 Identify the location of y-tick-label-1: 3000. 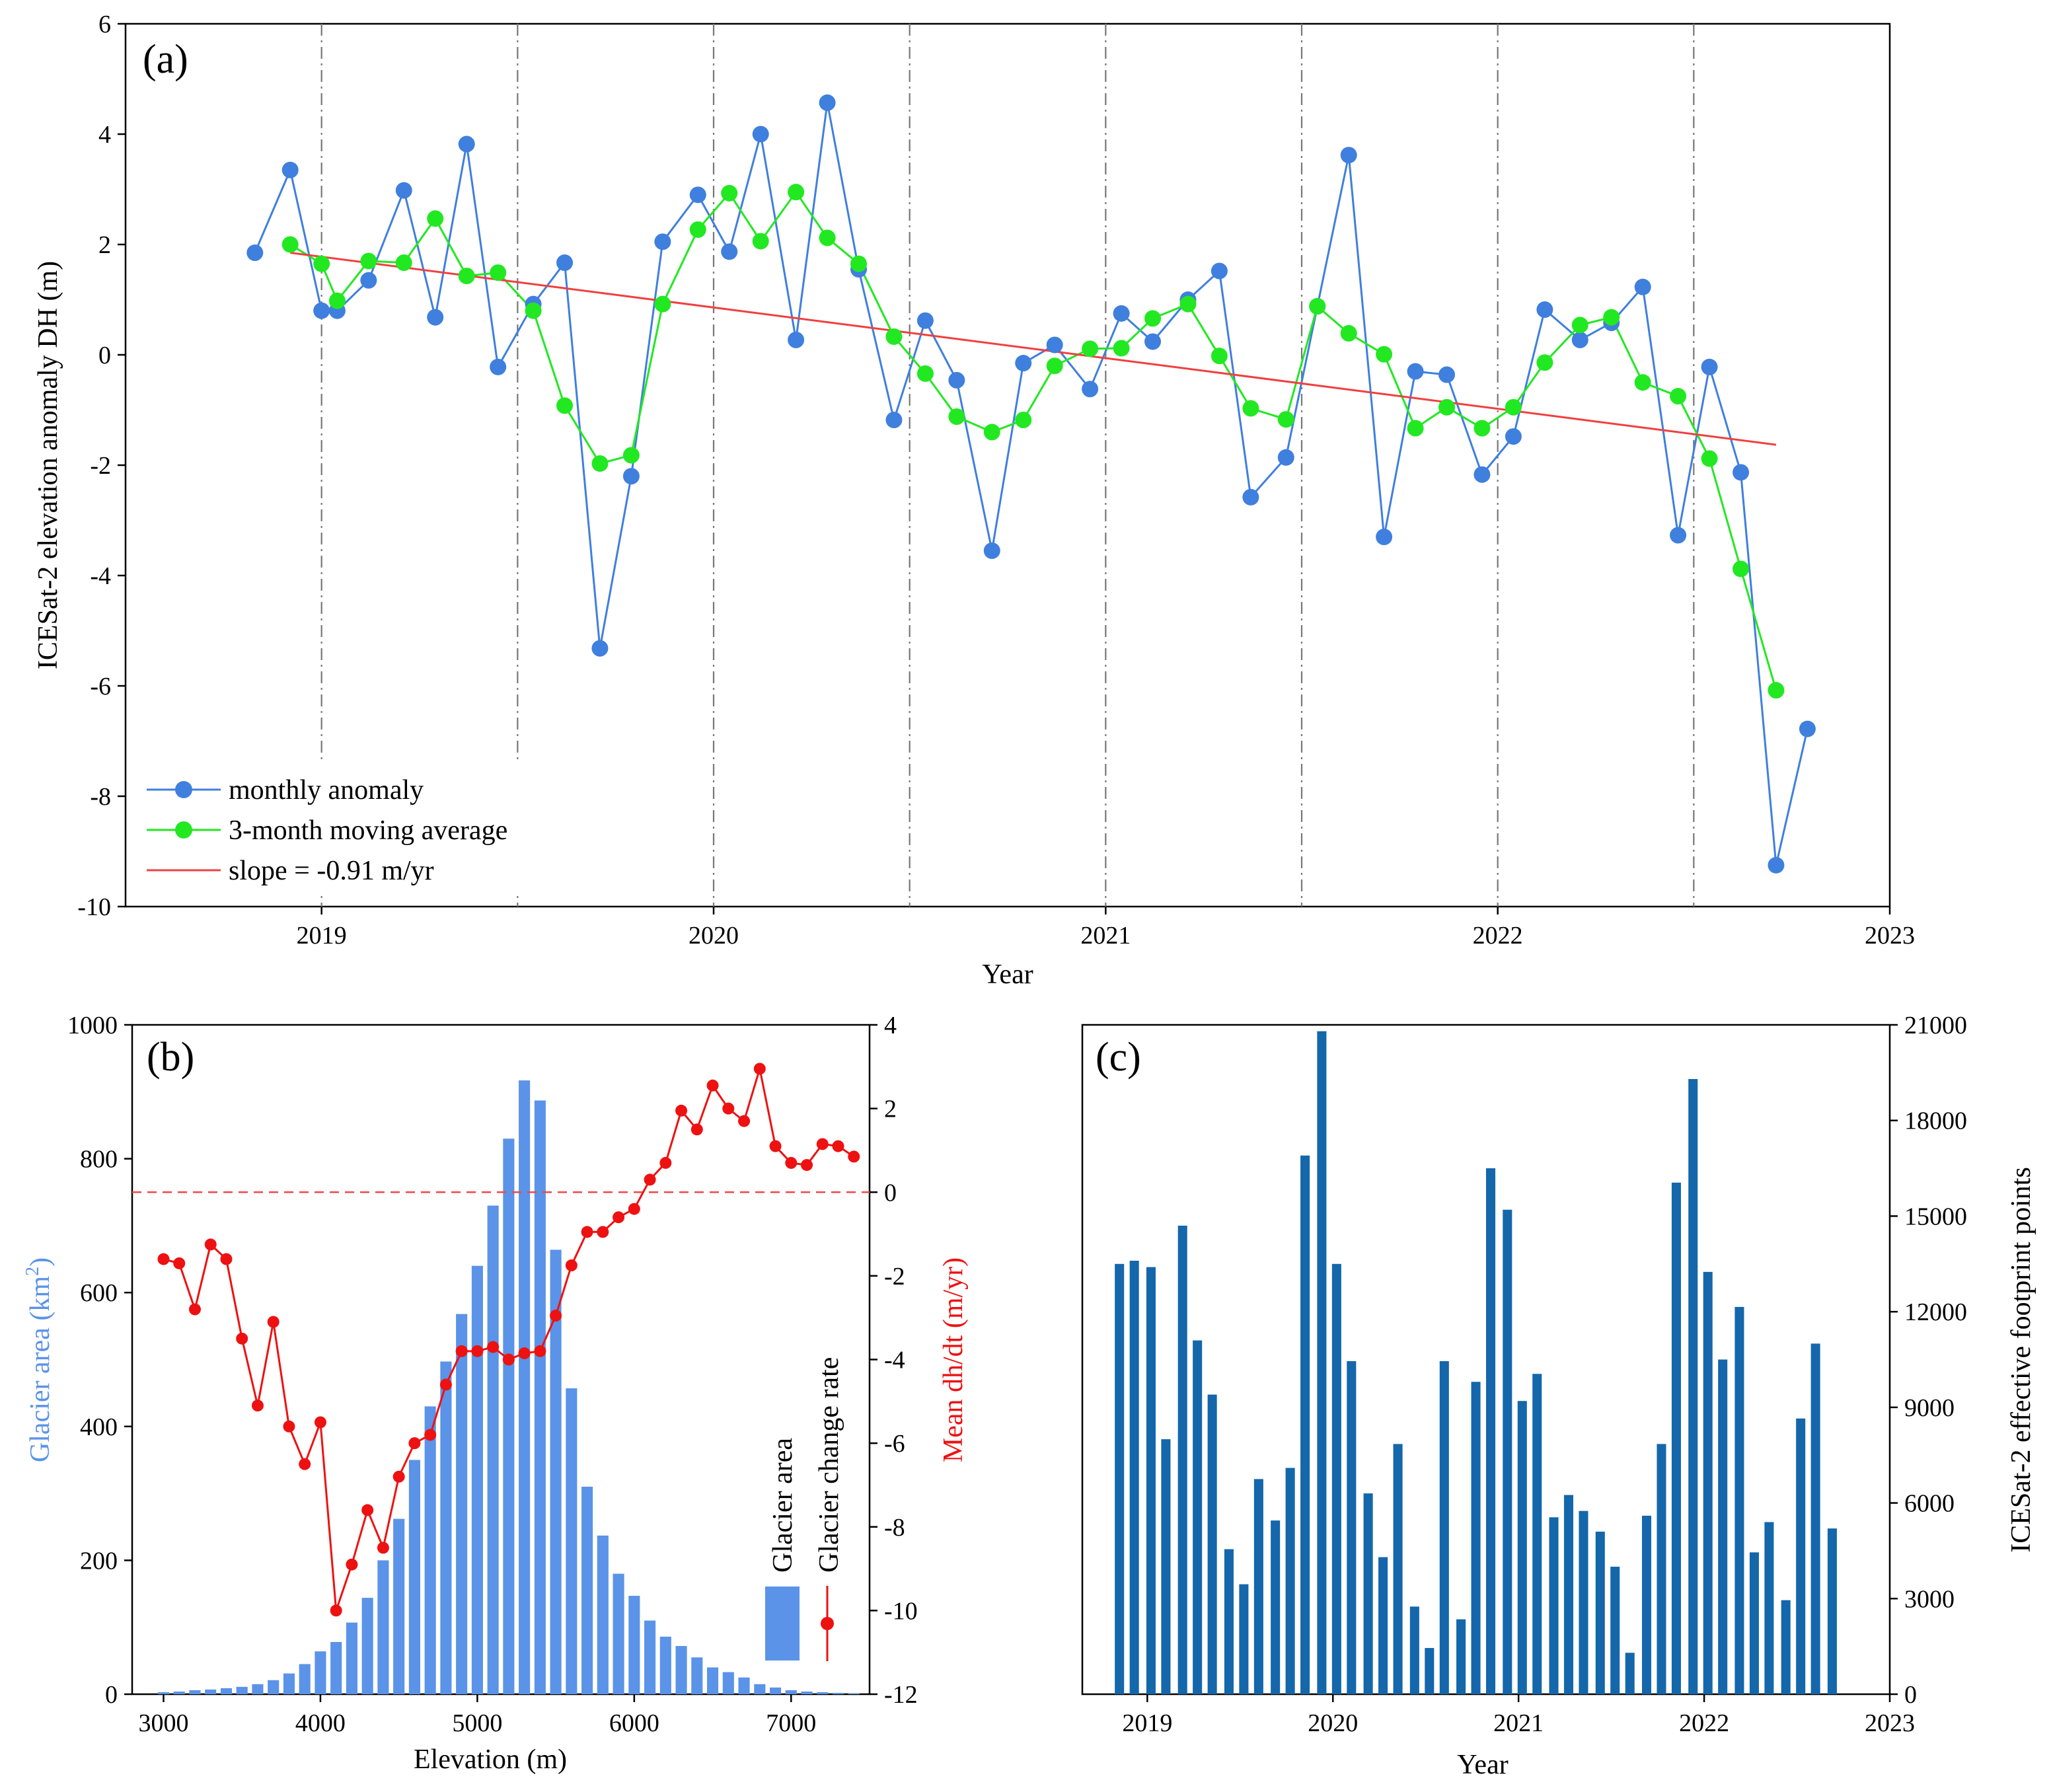
(1929, 1599).